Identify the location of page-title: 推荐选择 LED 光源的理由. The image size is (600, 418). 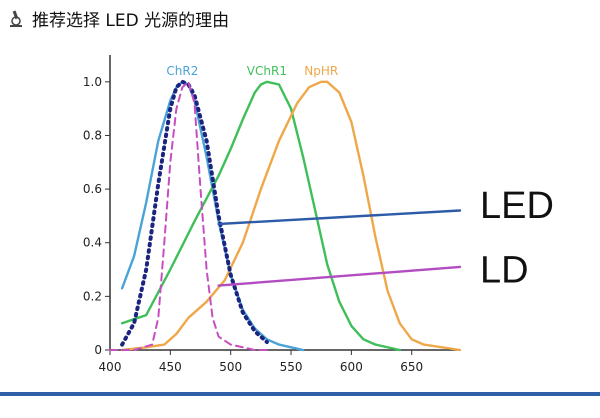
(131, 21).